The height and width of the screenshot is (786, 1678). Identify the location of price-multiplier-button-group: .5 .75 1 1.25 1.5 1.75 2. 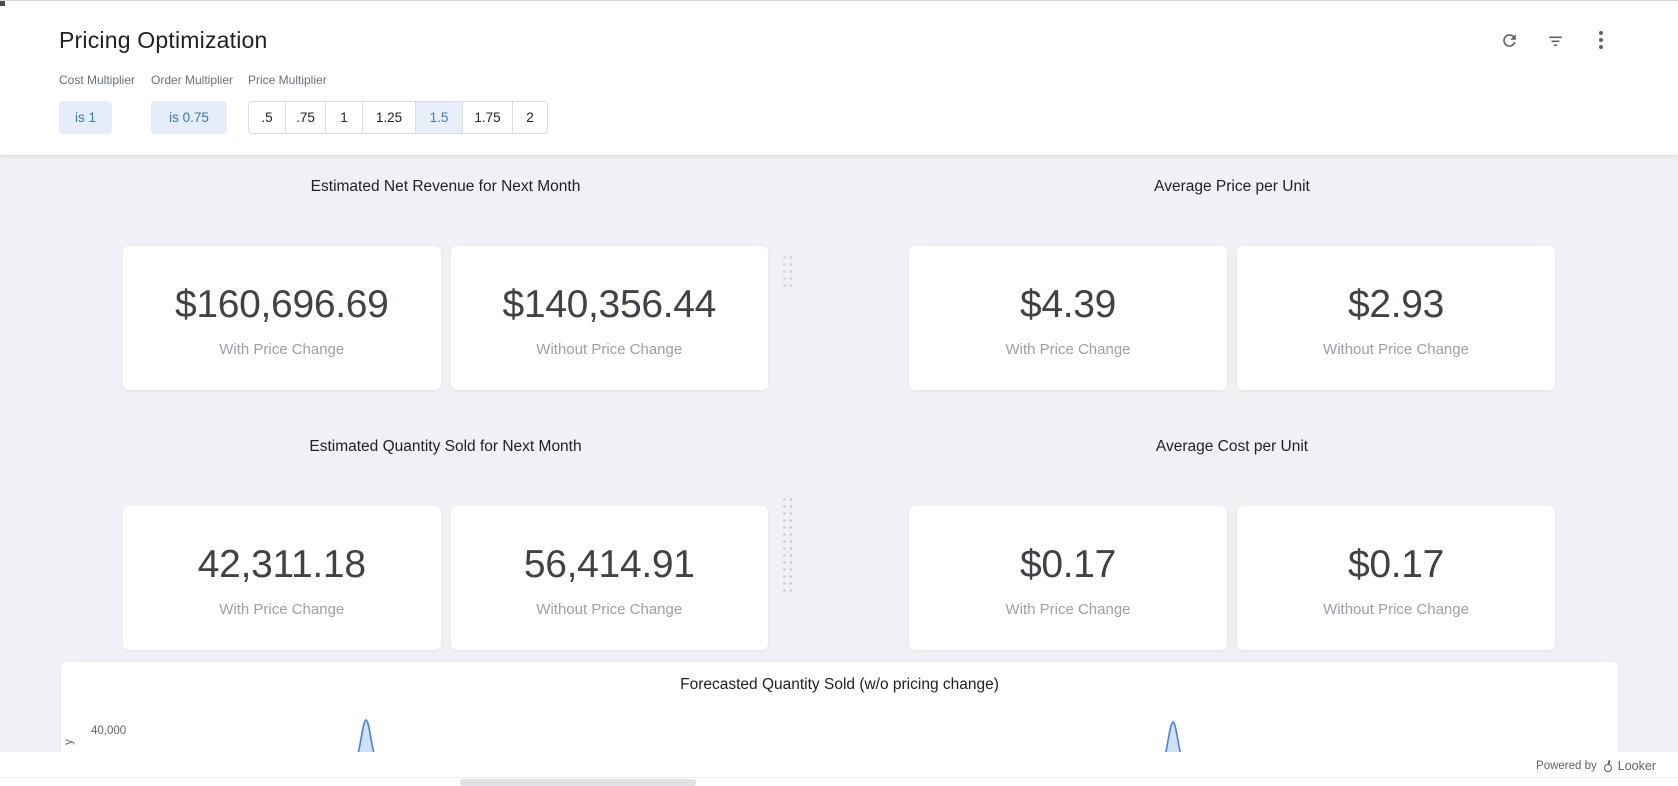
(398, 117).